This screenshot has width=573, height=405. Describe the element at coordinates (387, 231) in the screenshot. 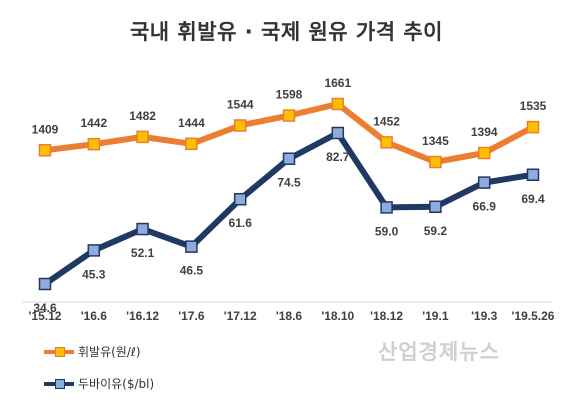

I see `data-label-dubai: 59.0` at that location.